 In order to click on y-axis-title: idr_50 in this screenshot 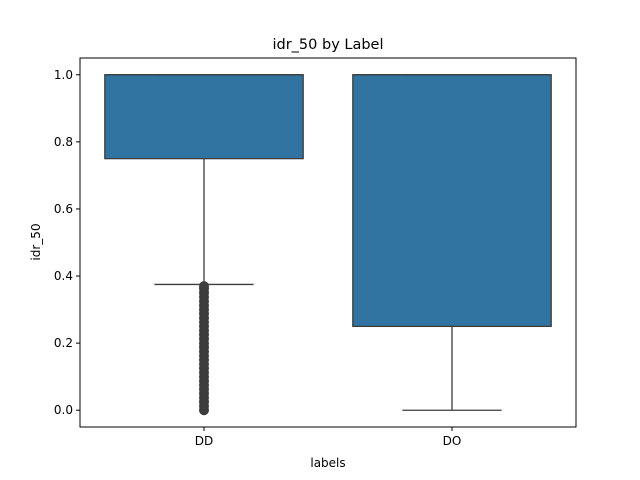, I will do `click(36, 241)`.